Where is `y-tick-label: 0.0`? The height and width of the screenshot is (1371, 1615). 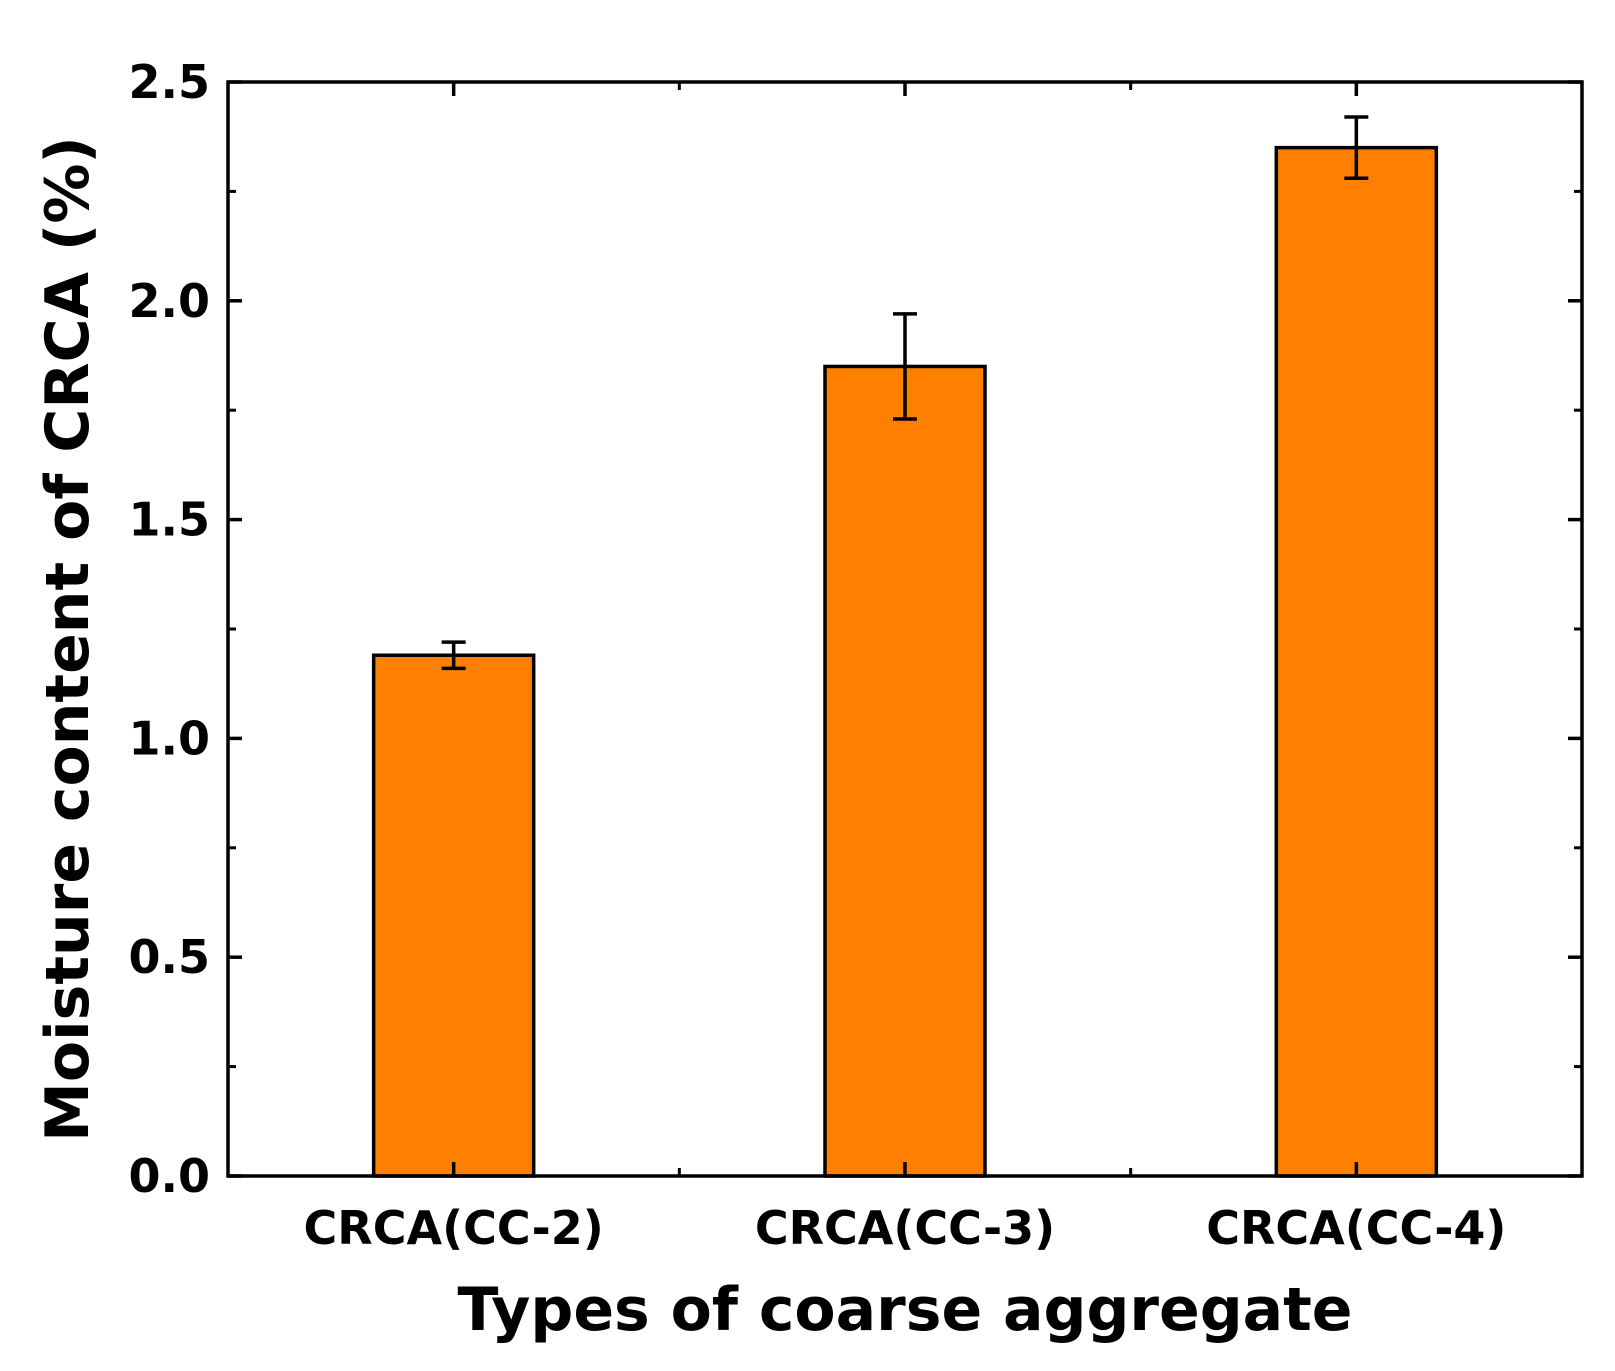
y-tick-label: 0.0 is located at coordinates (170, 1176).